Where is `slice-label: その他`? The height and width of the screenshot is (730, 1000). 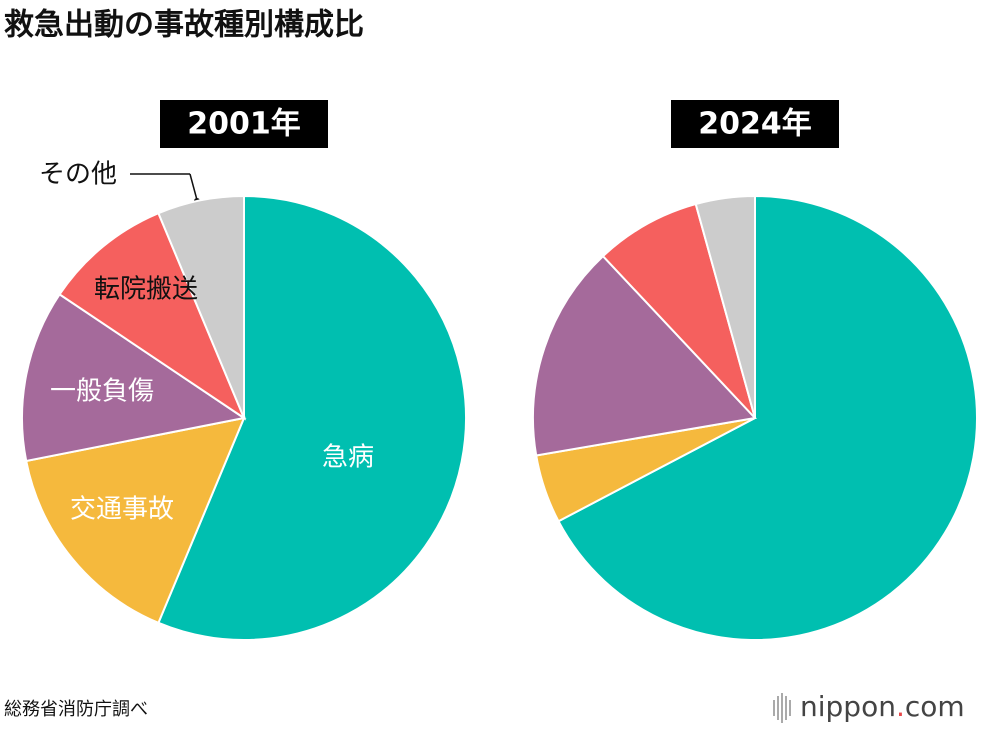
slice-label: その他 is located at coordinates (78, 175).